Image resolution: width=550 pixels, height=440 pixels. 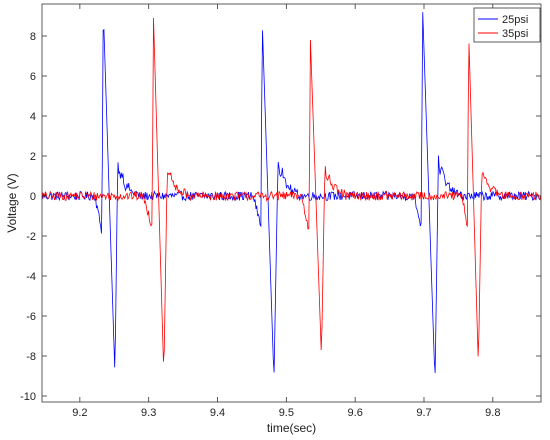 I want to click on y-tick-label: 8, so click(x=33, y=37).